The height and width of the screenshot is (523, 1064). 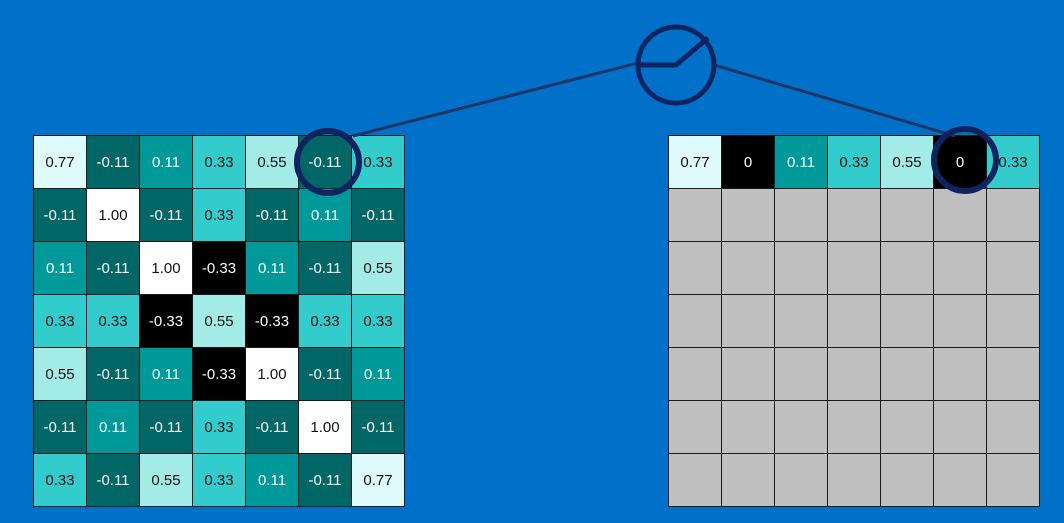 I want to click on connector-line-left, so click(x=495, y=99).